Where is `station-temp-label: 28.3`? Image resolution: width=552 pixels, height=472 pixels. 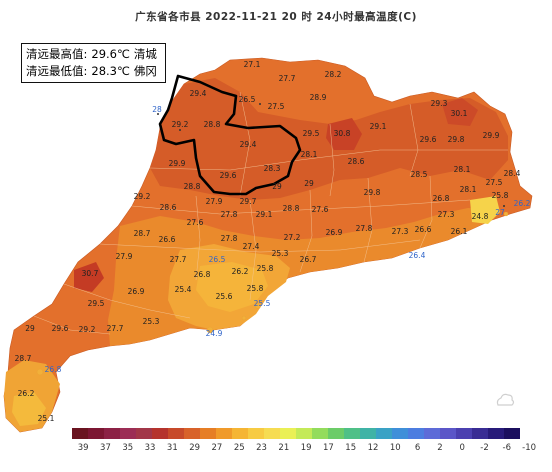 station-temp-label: 28.3 is located at coordinates (272, 168).